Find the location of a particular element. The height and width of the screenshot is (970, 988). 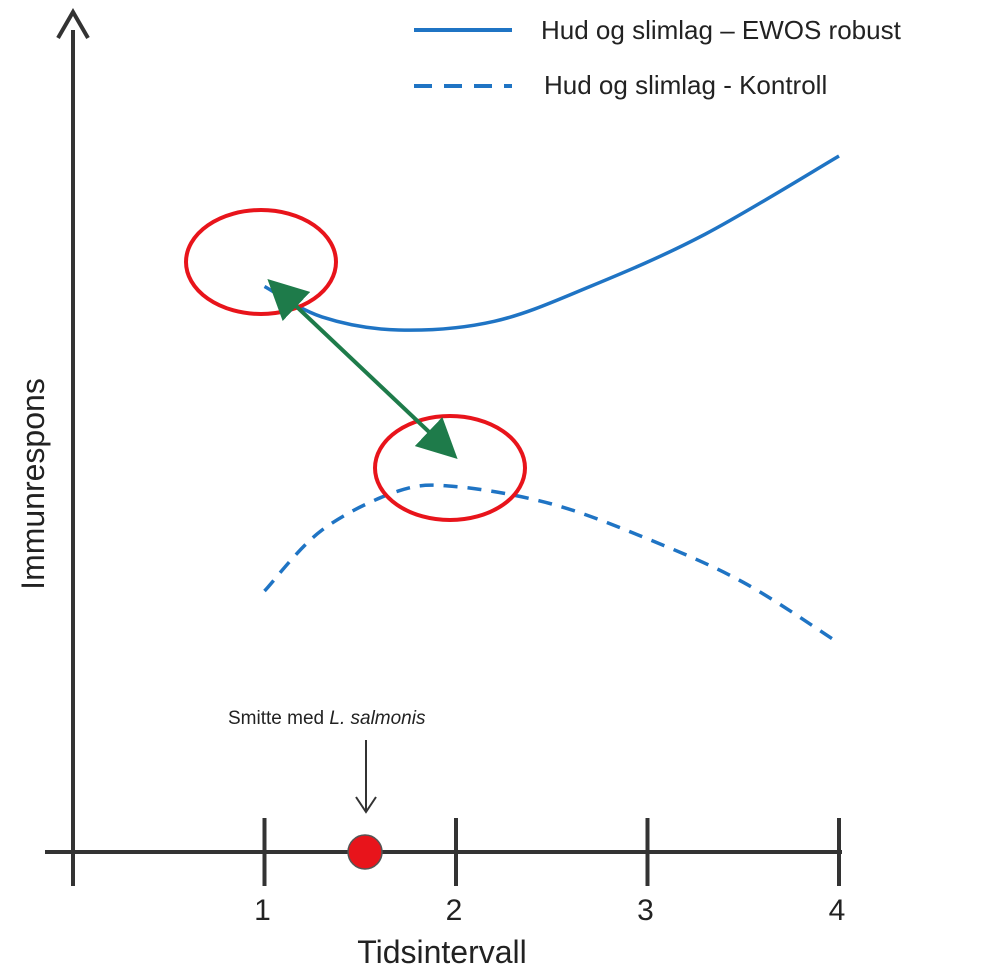

highlight-circle-ewos is located at coordinates (261, 262).